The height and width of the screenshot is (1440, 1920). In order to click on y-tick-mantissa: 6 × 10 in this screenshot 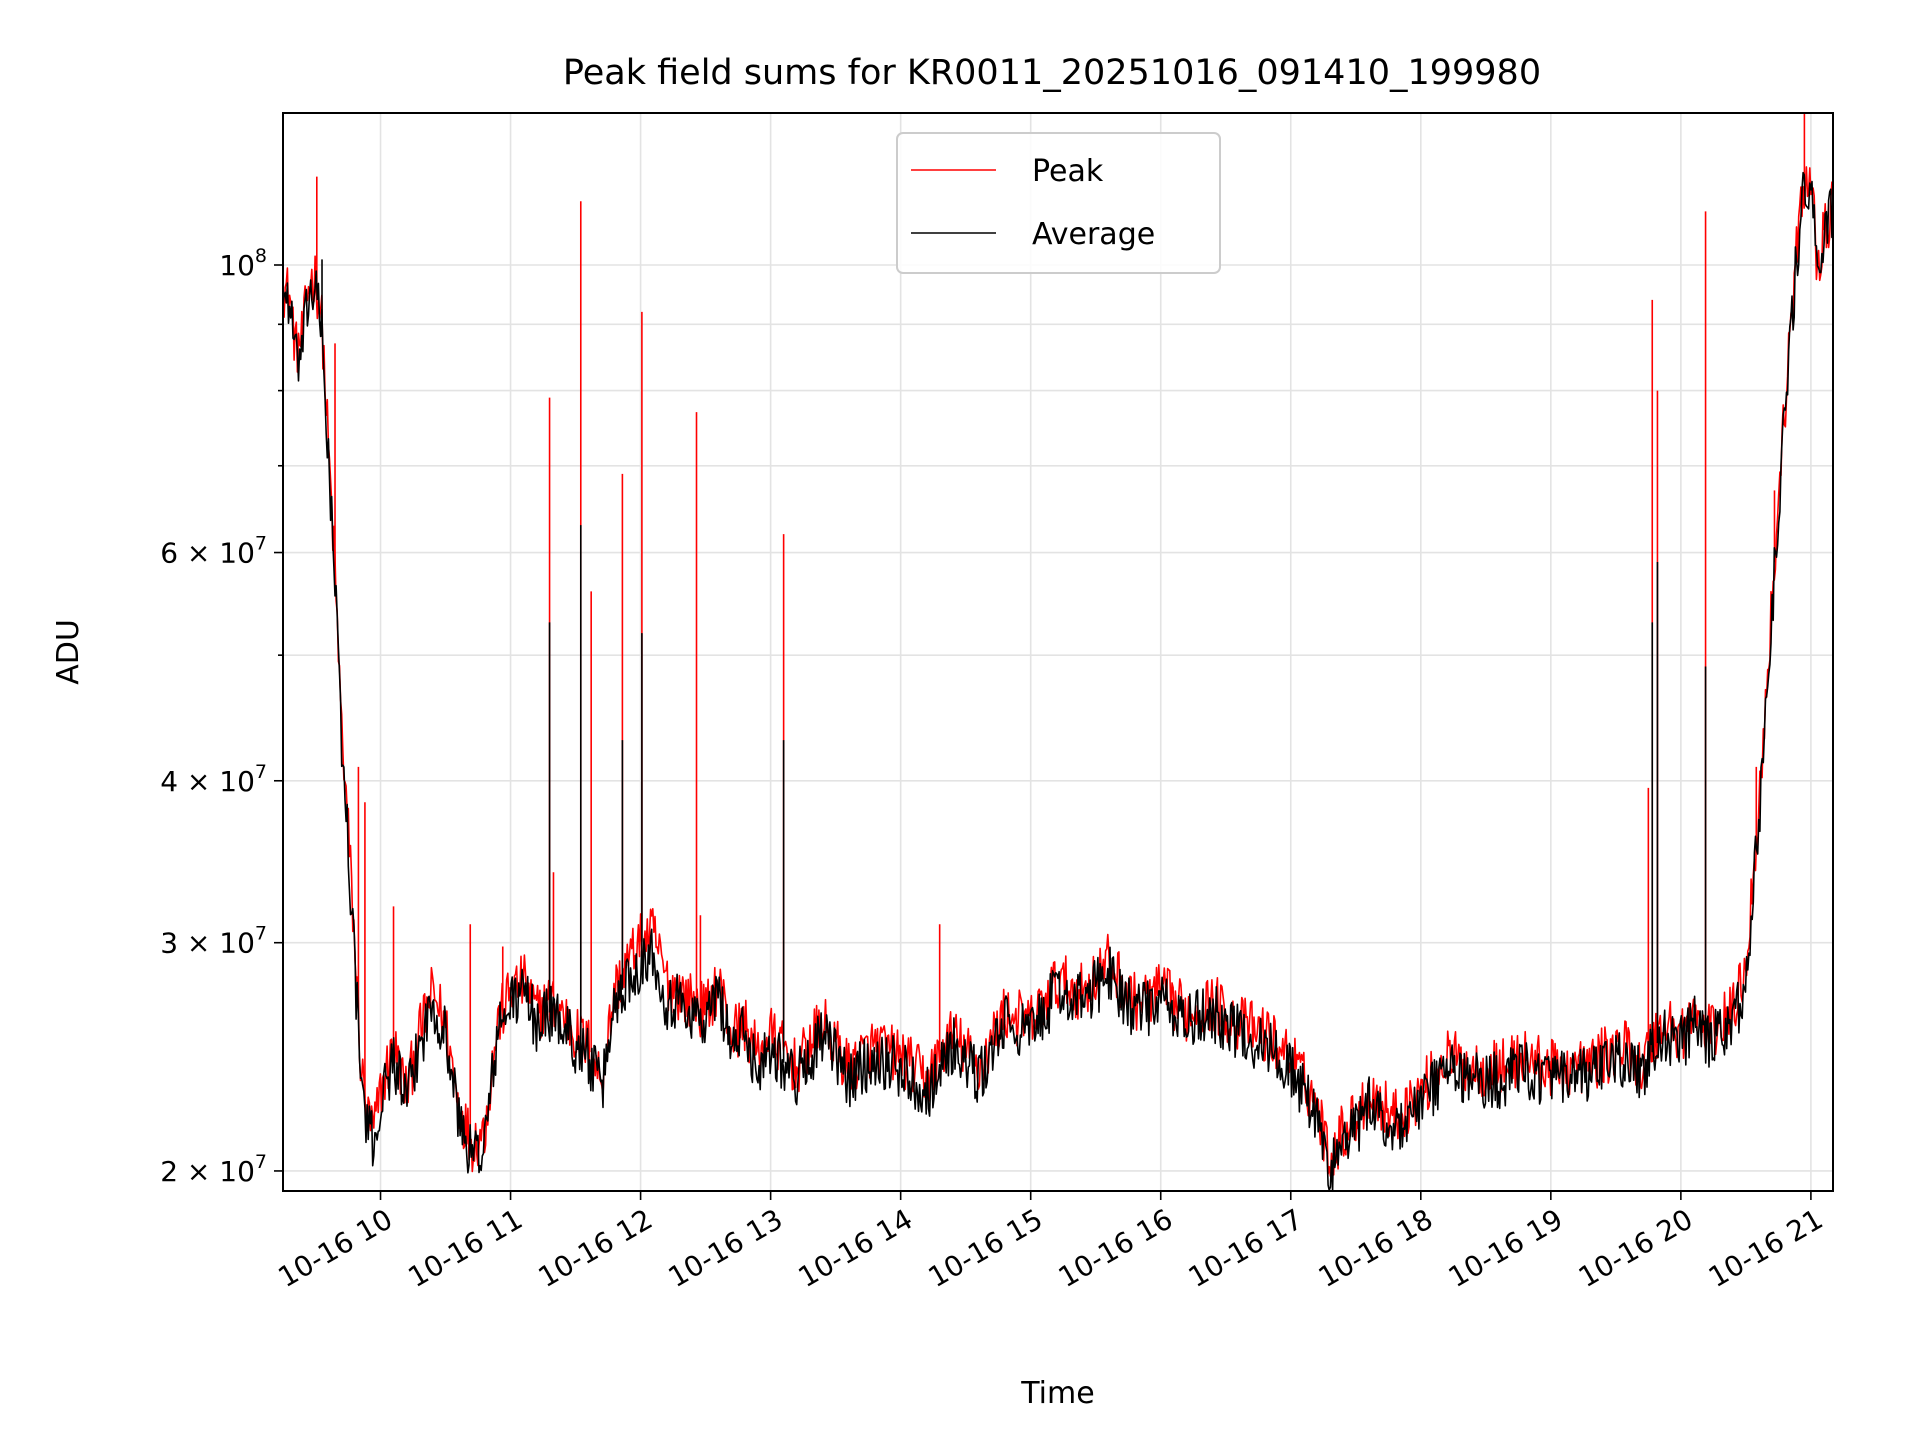, I will do `click(207, 553)`.